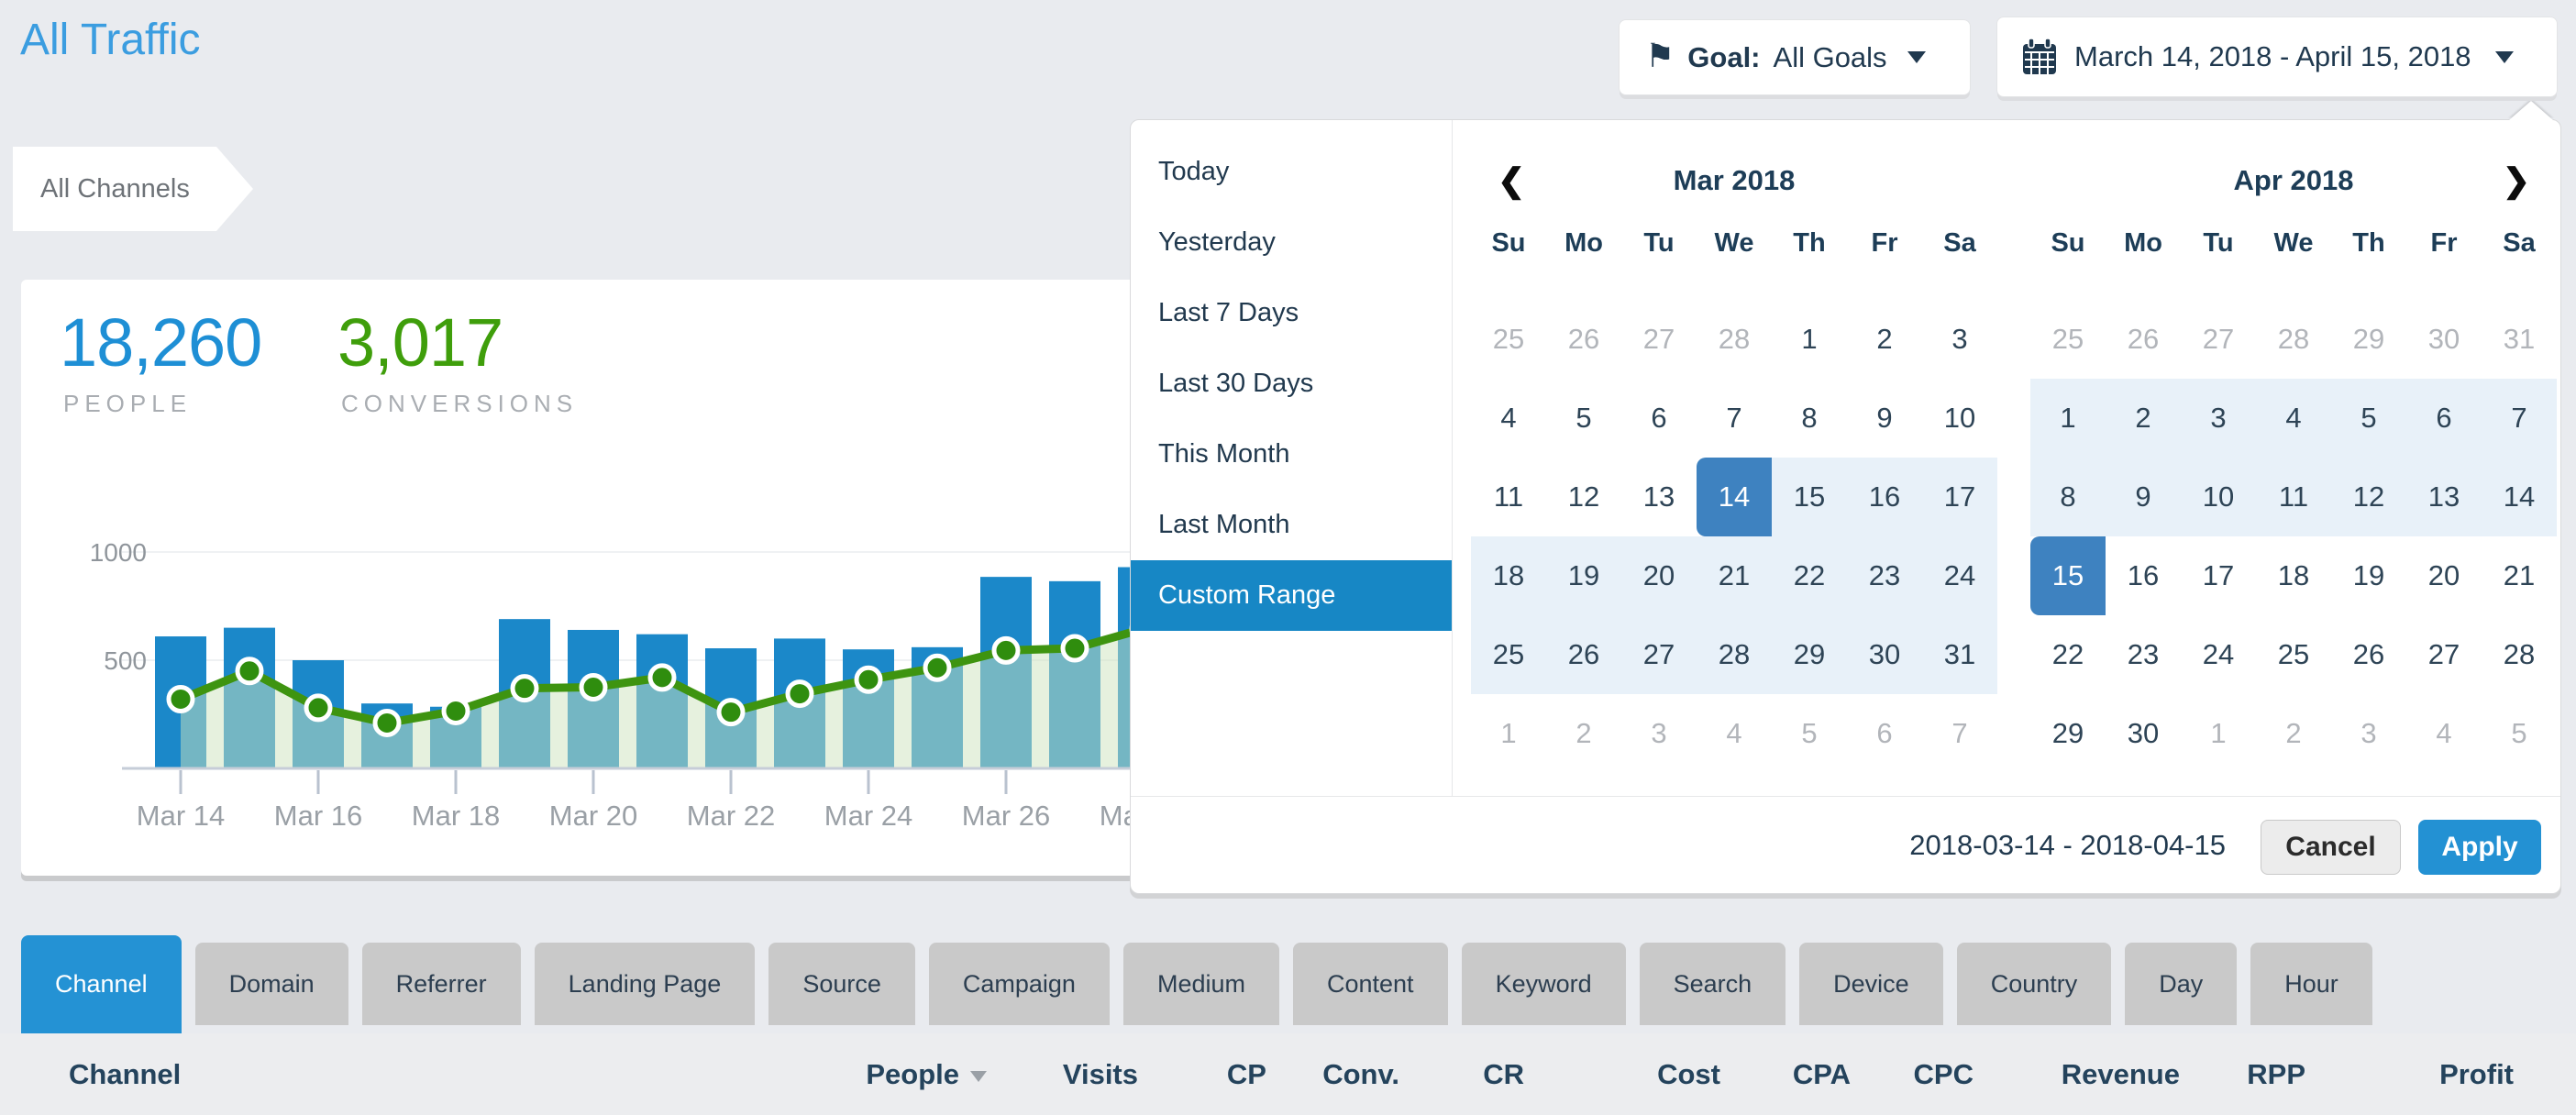 Image resolution: width=2576 pixels, height=1115 pixels. Describe the element at coordinates (1246, 1074) in the screenshot. I see `column-header-cp: CP` at that location.